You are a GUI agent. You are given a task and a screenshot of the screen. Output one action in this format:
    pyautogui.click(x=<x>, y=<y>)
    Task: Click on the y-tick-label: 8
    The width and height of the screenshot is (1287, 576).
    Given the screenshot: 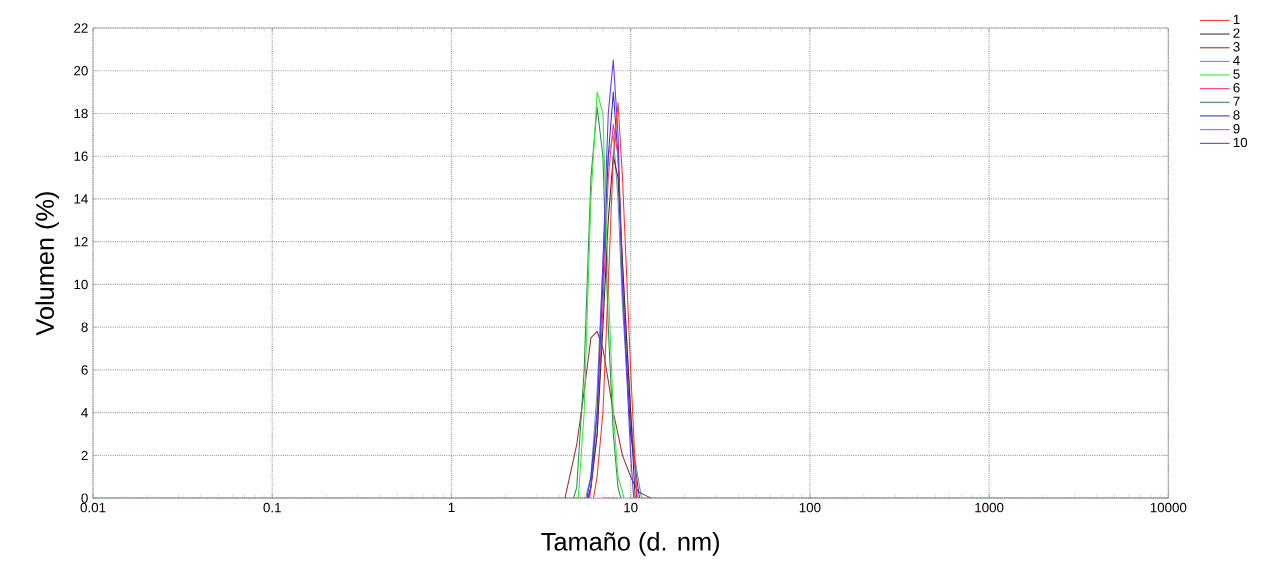 What is the action you would take?
    pyautogui.click(x=84, y=327)
    